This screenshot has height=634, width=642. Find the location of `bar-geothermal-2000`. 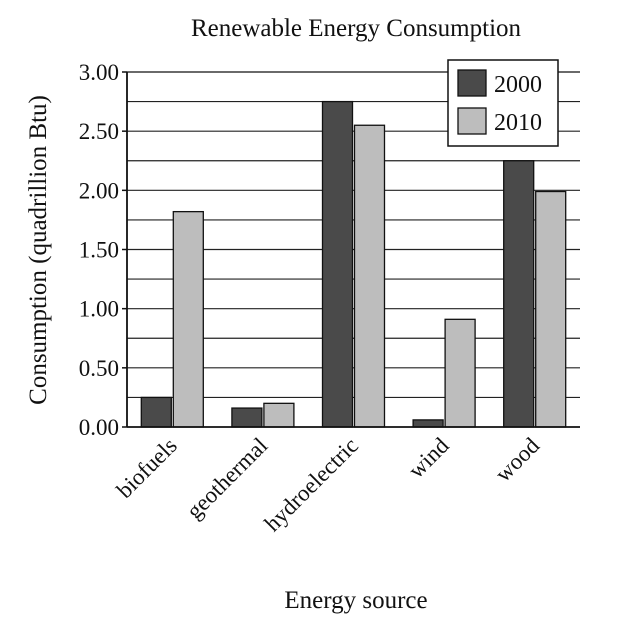

bar-geothermal-2000 is located at coordinates (247, 417).